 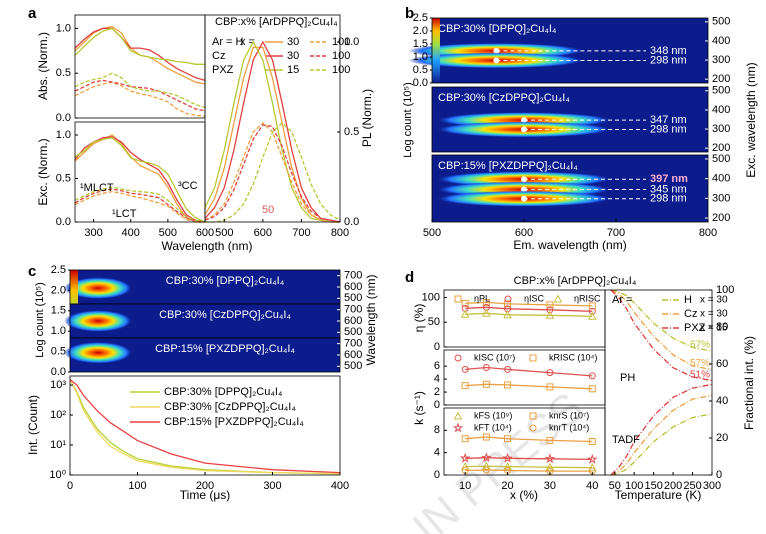 What do you see at coordinates (268, 210) in the screenshot?
I see `annotation: 50` at bounding box center [268, 210].